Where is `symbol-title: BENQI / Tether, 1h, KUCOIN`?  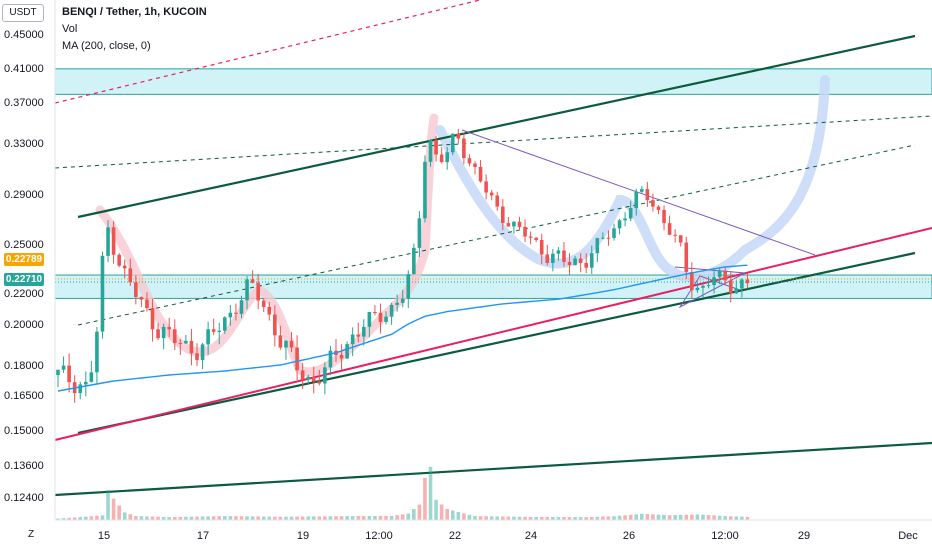 symbol-title: BENQI / Tether, 1h, KUCOIN is located at coordinates (134, 12).